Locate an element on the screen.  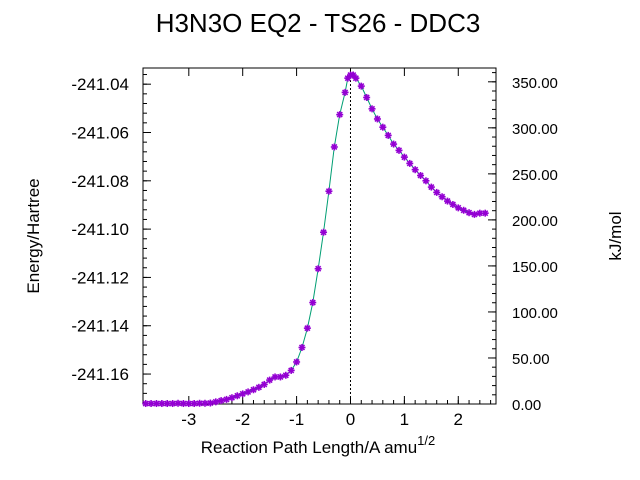
y2-tick-label: 200.00 is located at coordinates (535, 221).